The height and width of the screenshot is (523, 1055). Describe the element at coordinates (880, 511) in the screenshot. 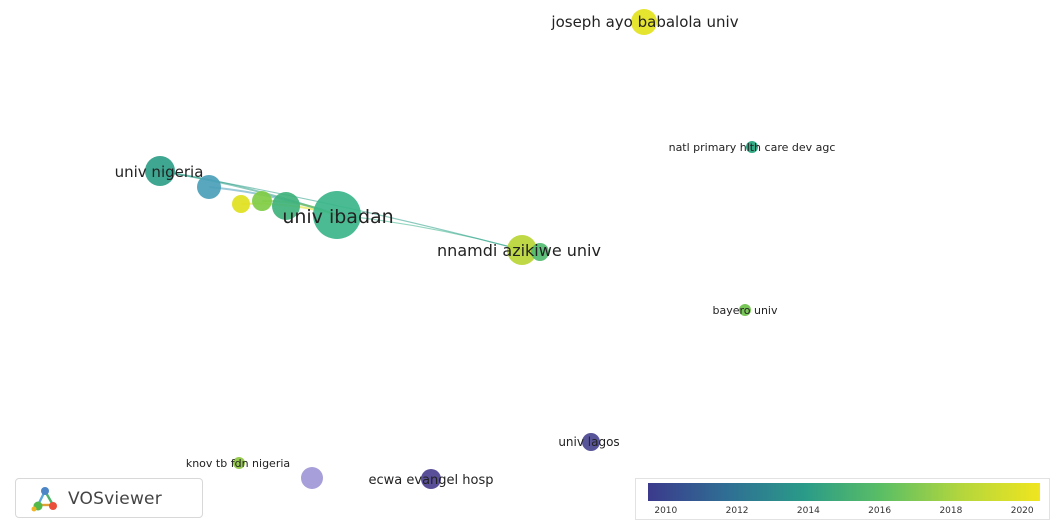

I see `legend-tick-2016: 2016` at that location.